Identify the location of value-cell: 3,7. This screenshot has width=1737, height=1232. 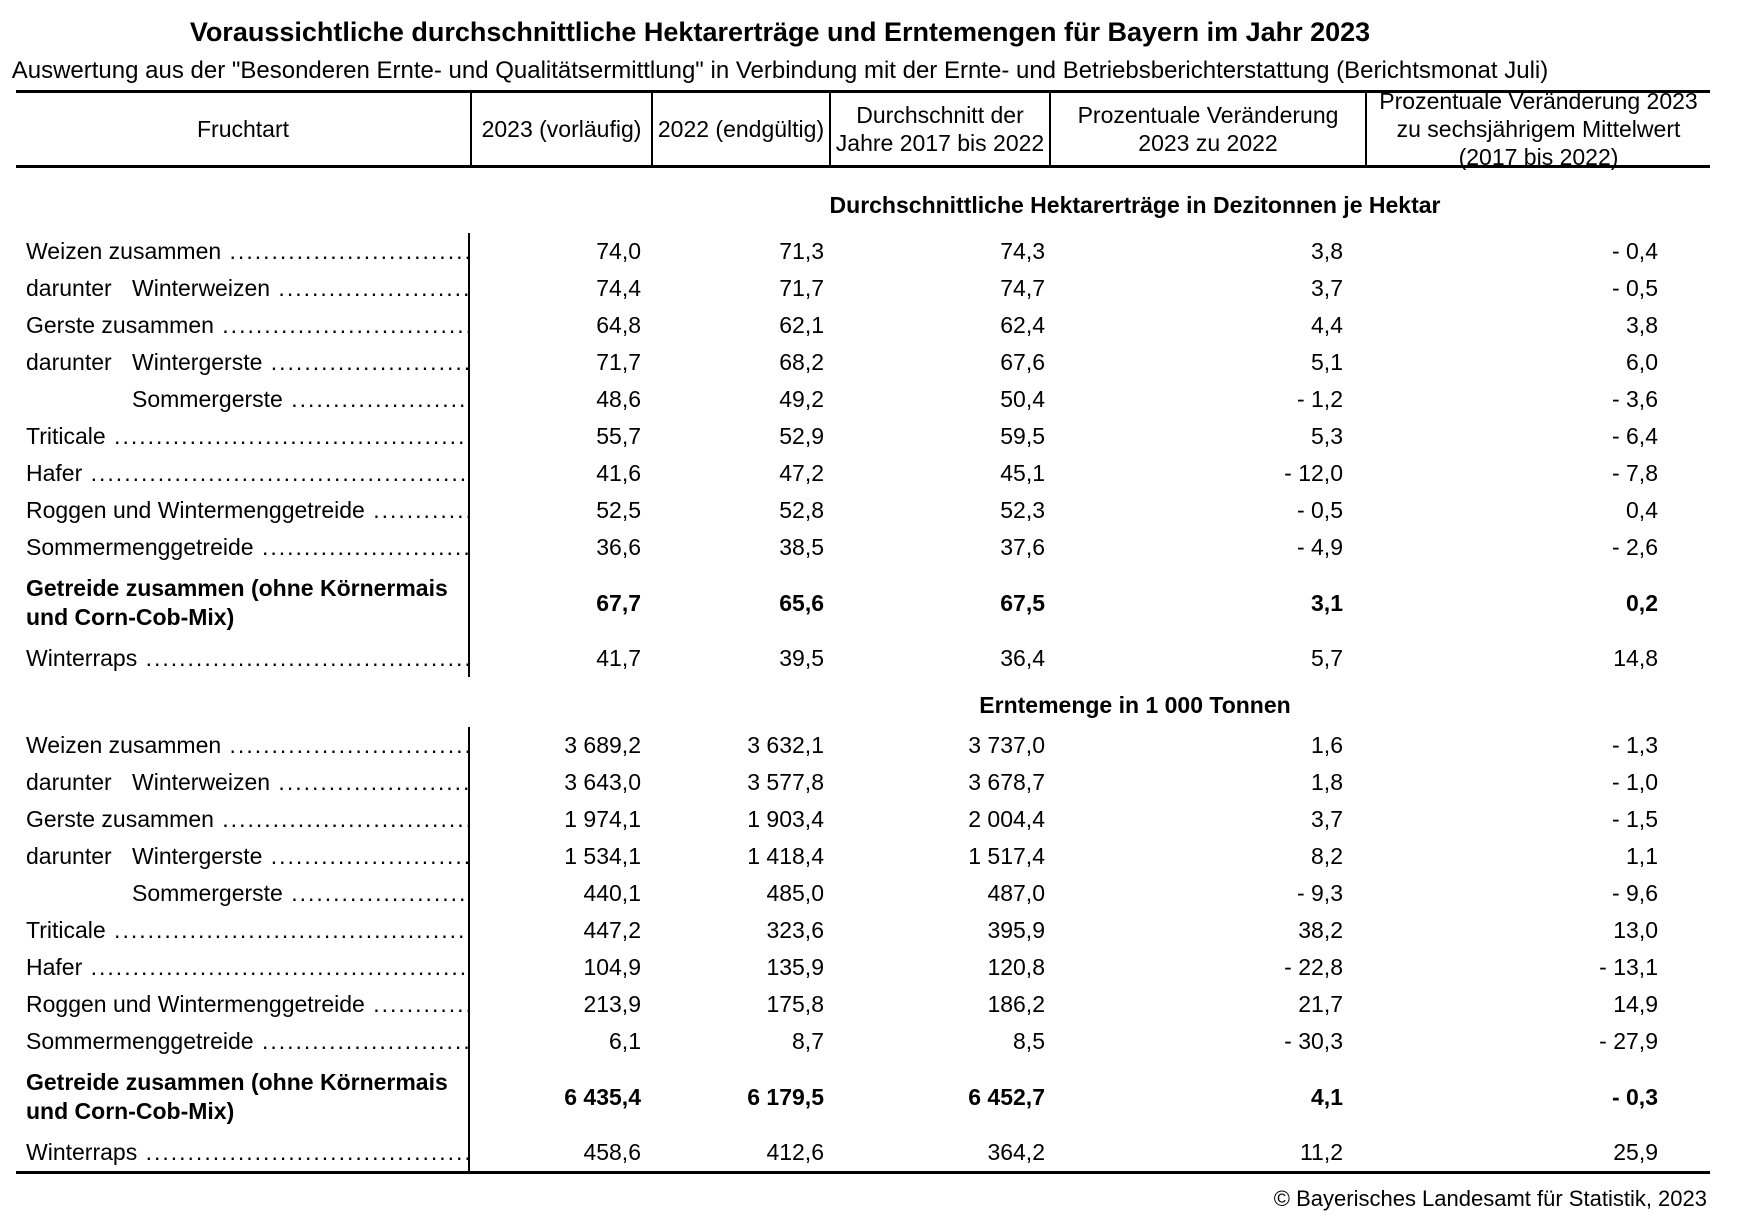
(1327, 819).